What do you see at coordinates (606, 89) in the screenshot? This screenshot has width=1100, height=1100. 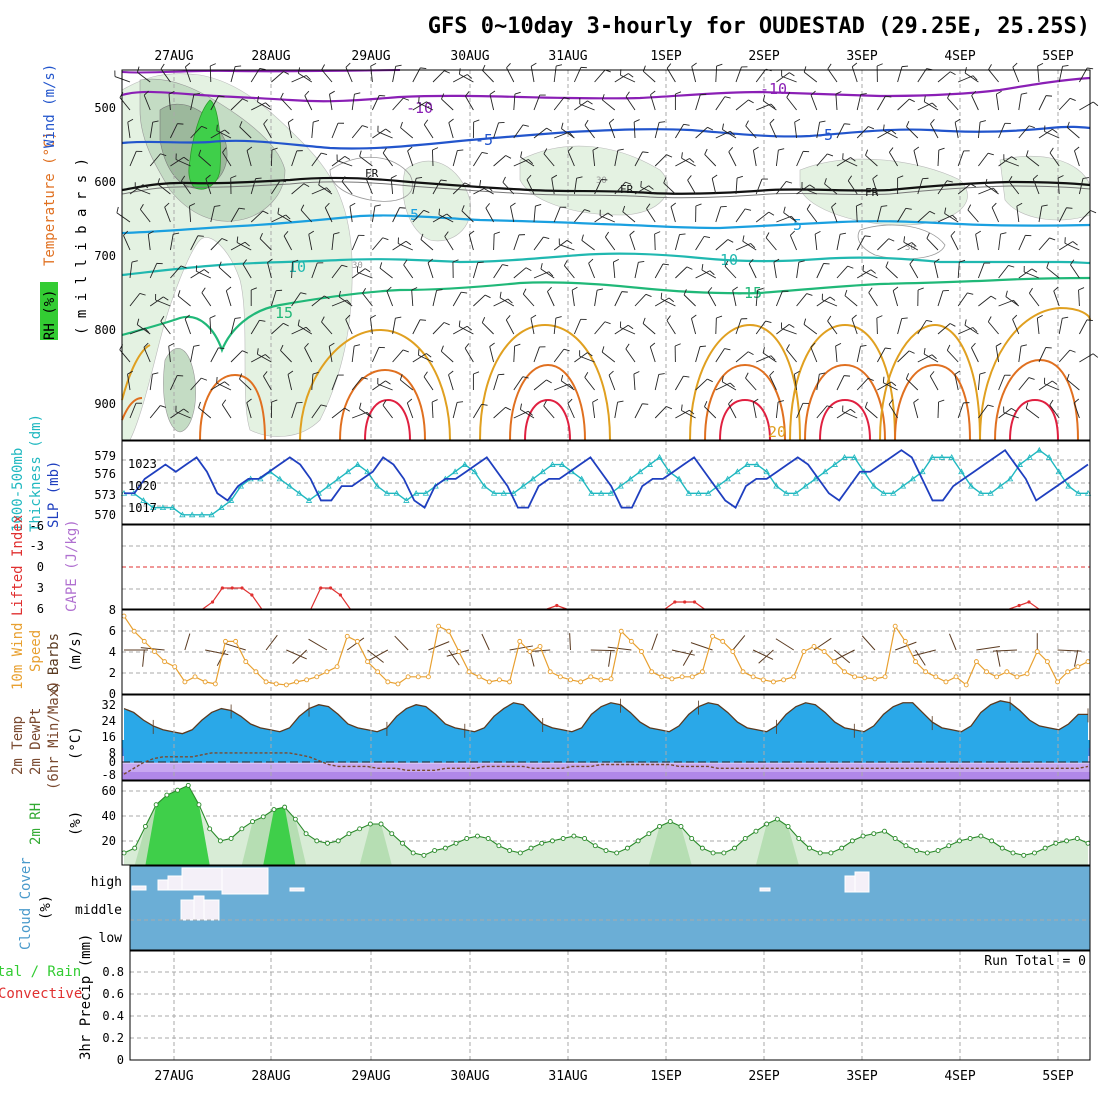 I see `temp-contour-minus10` at bounding box center [606, 89].